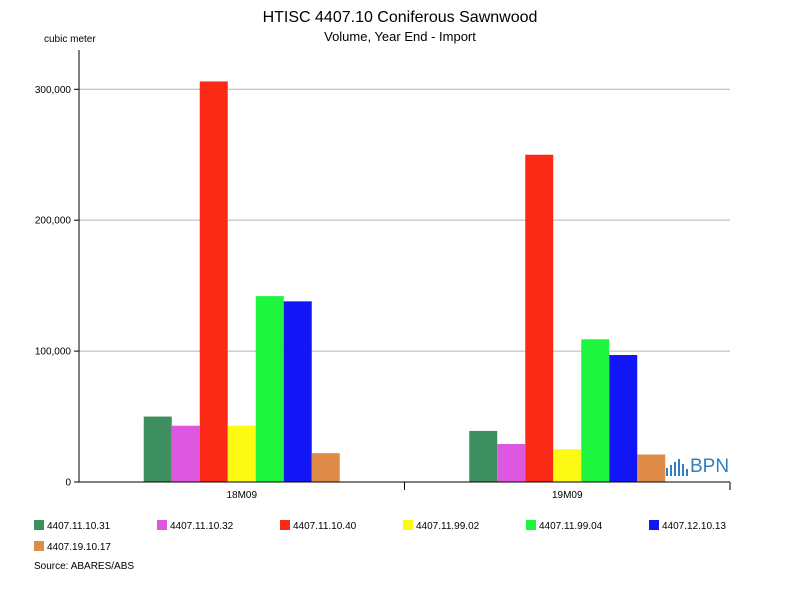  What do you see at coordinates (53, 90) in the screenshot?
I see `y-tick-label: 300,000` at bounding box center [53, 90].